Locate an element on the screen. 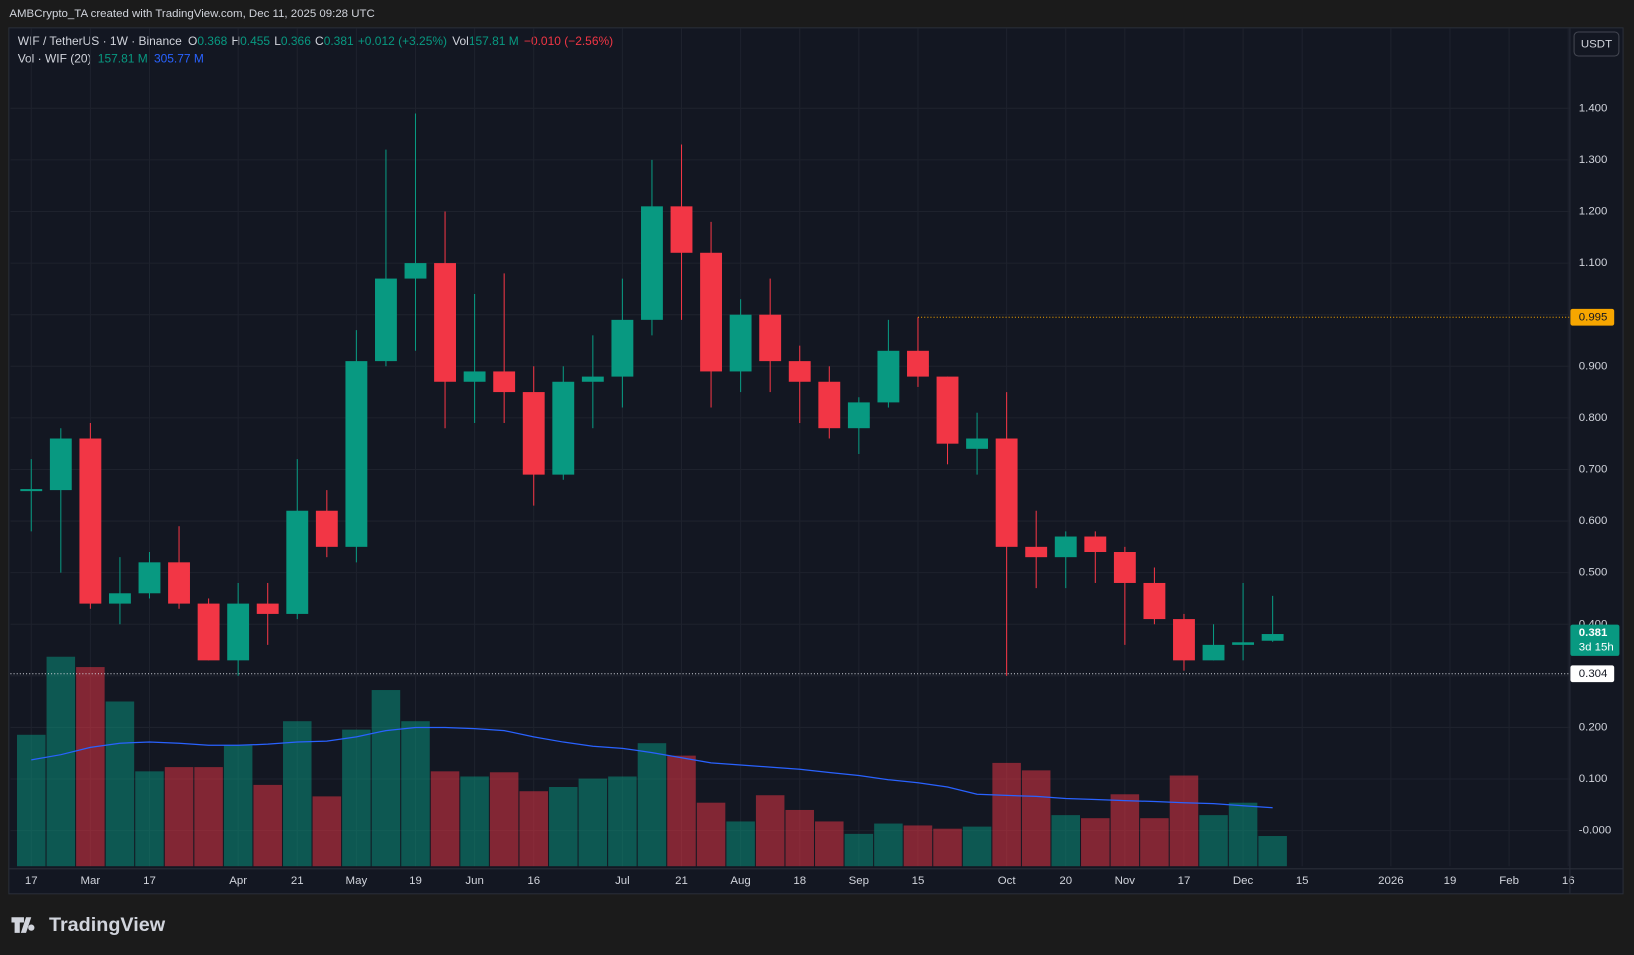 The width and height of the screenshot is (1634, 955). x-tick-label: Aug is located at coordinates (740, 881).